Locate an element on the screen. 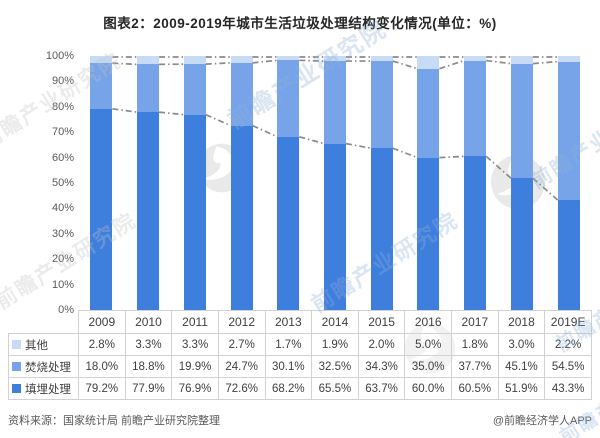 This screenshot has height=438, width=600. legend-cell-other: 其他 is located at coordinates (43, 344).